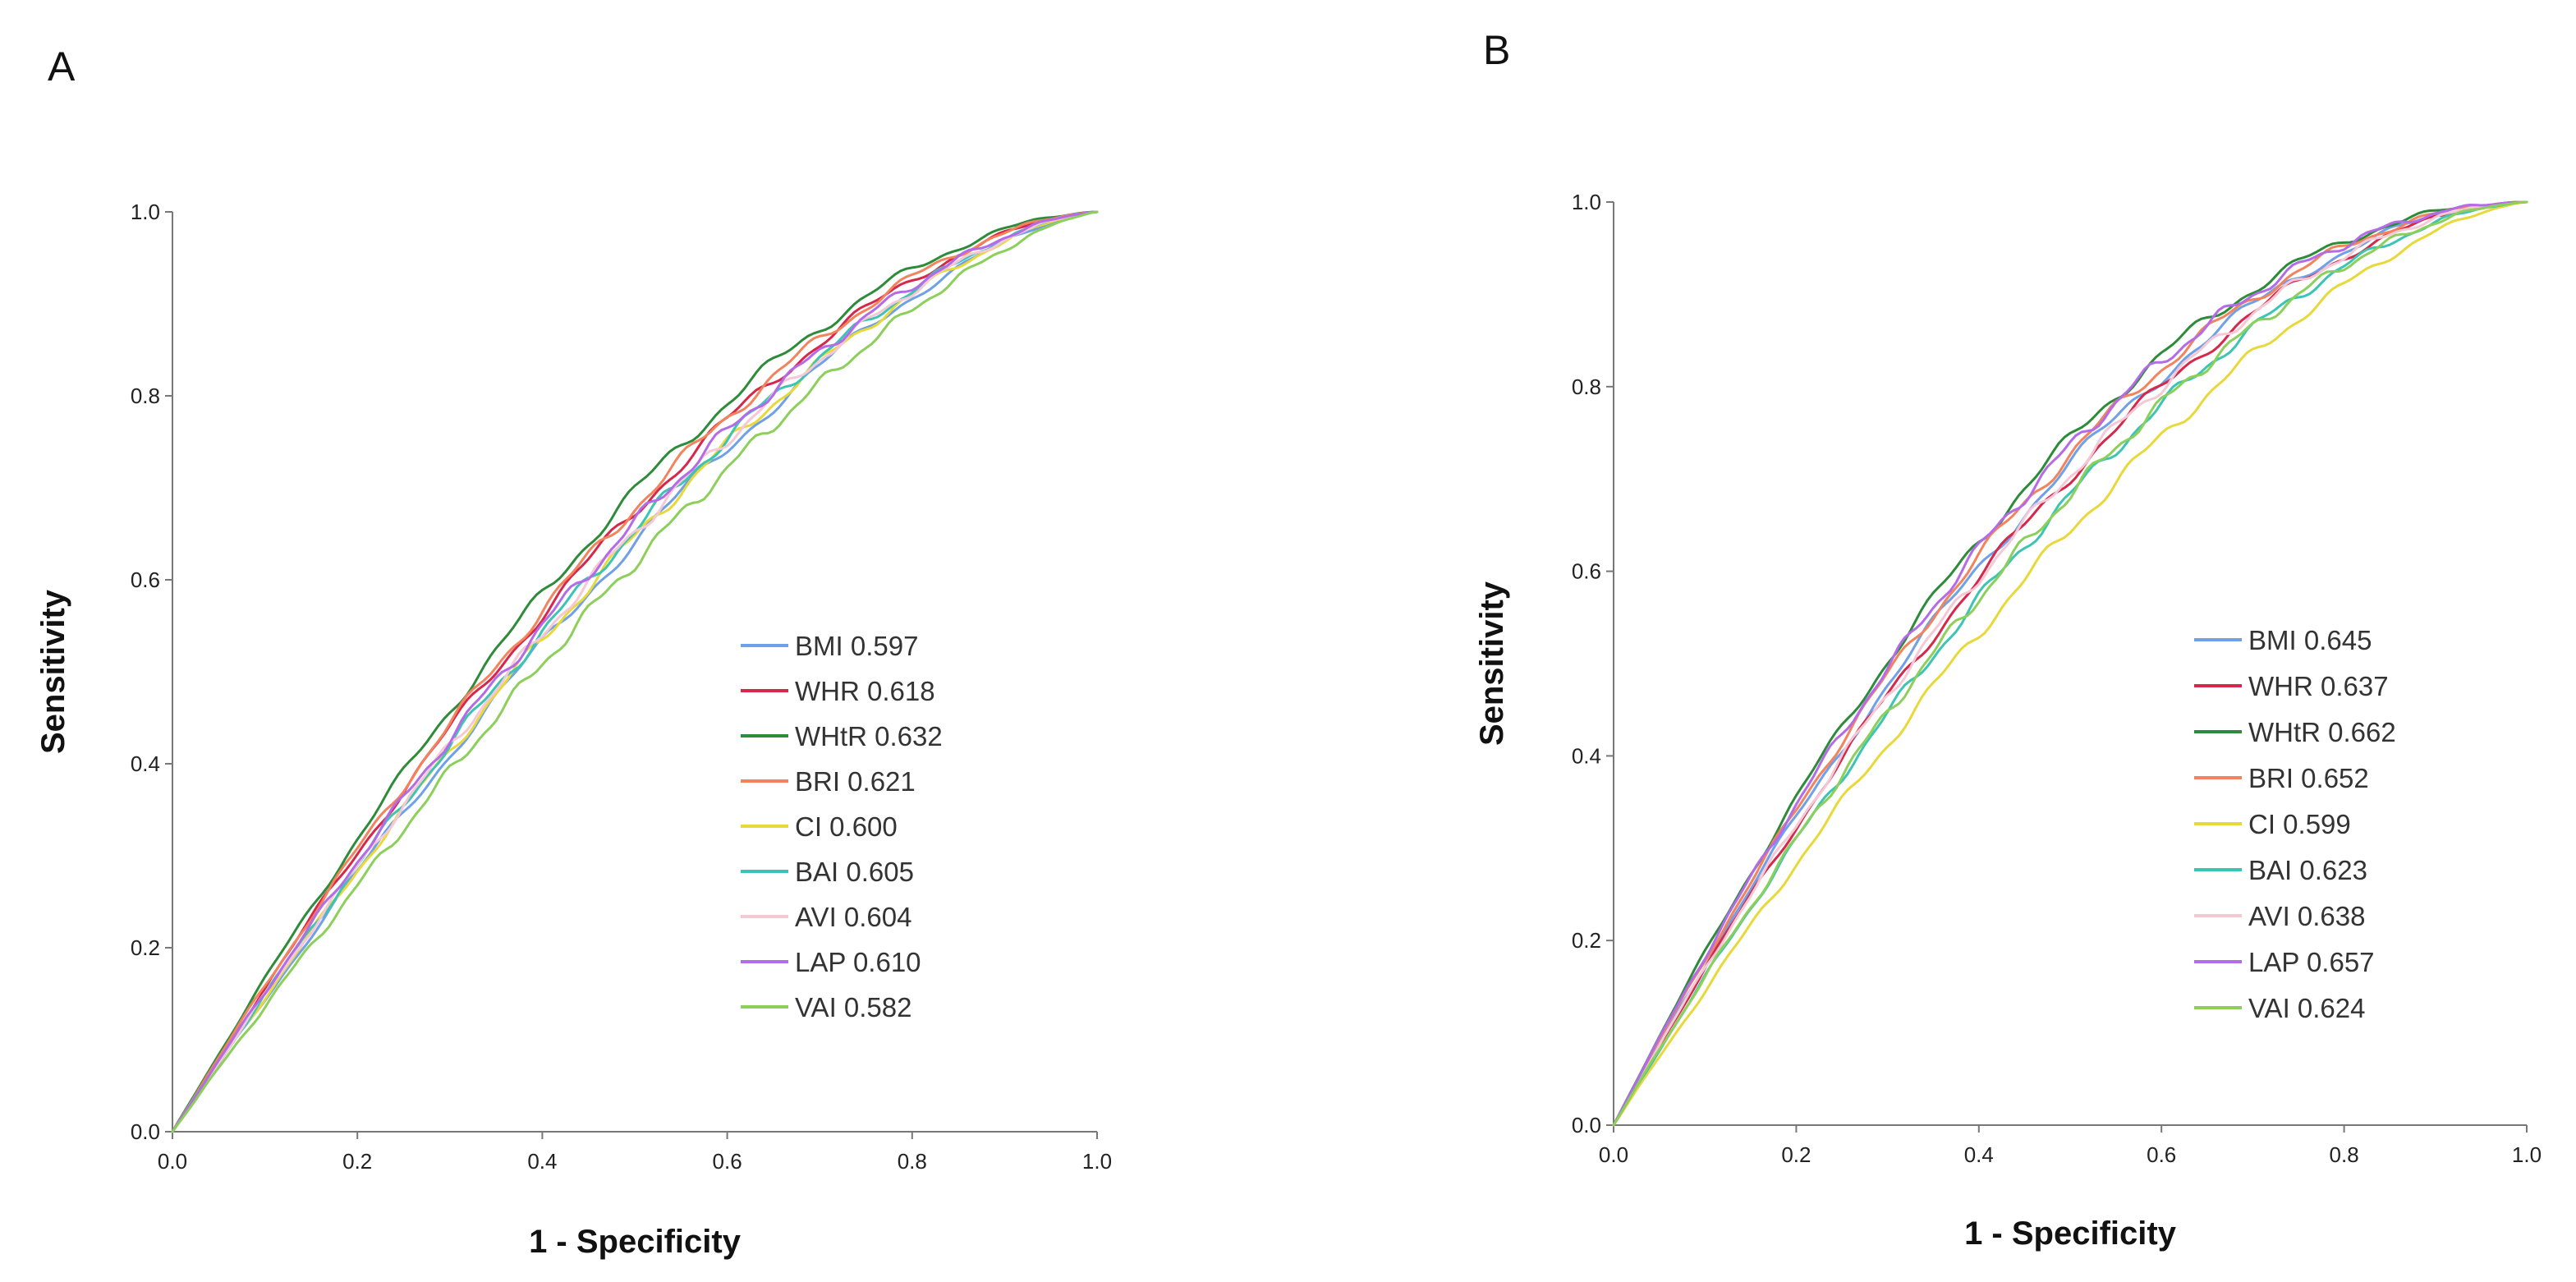  What do you see at coordinates (2322, 732) in the screenshot?
I see `legend-label: WHtR 0.662` at bounding box center [2322, 732].